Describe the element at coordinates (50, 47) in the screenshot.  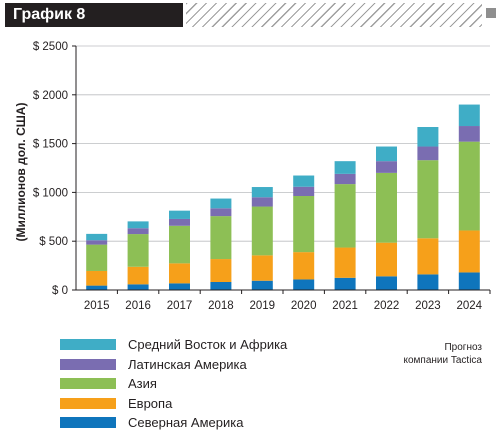
I see `y-tick-label: $ 2500` at that location.